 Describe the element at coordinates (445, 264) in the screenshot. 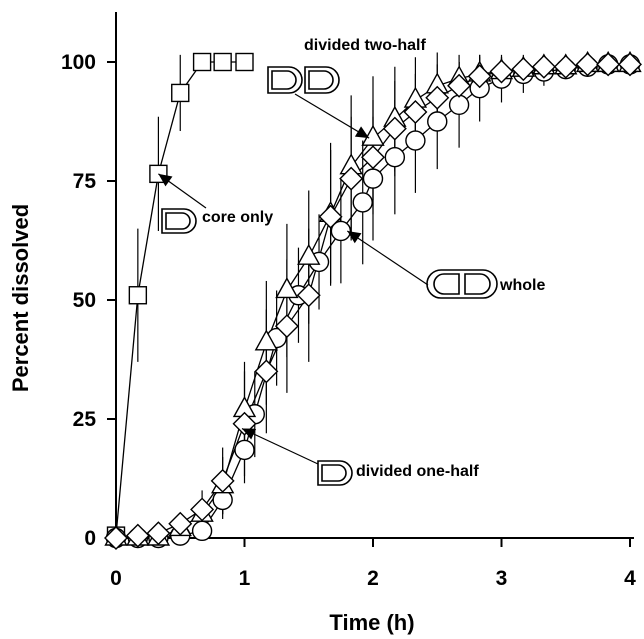

I see `annotation: whole` at that location.